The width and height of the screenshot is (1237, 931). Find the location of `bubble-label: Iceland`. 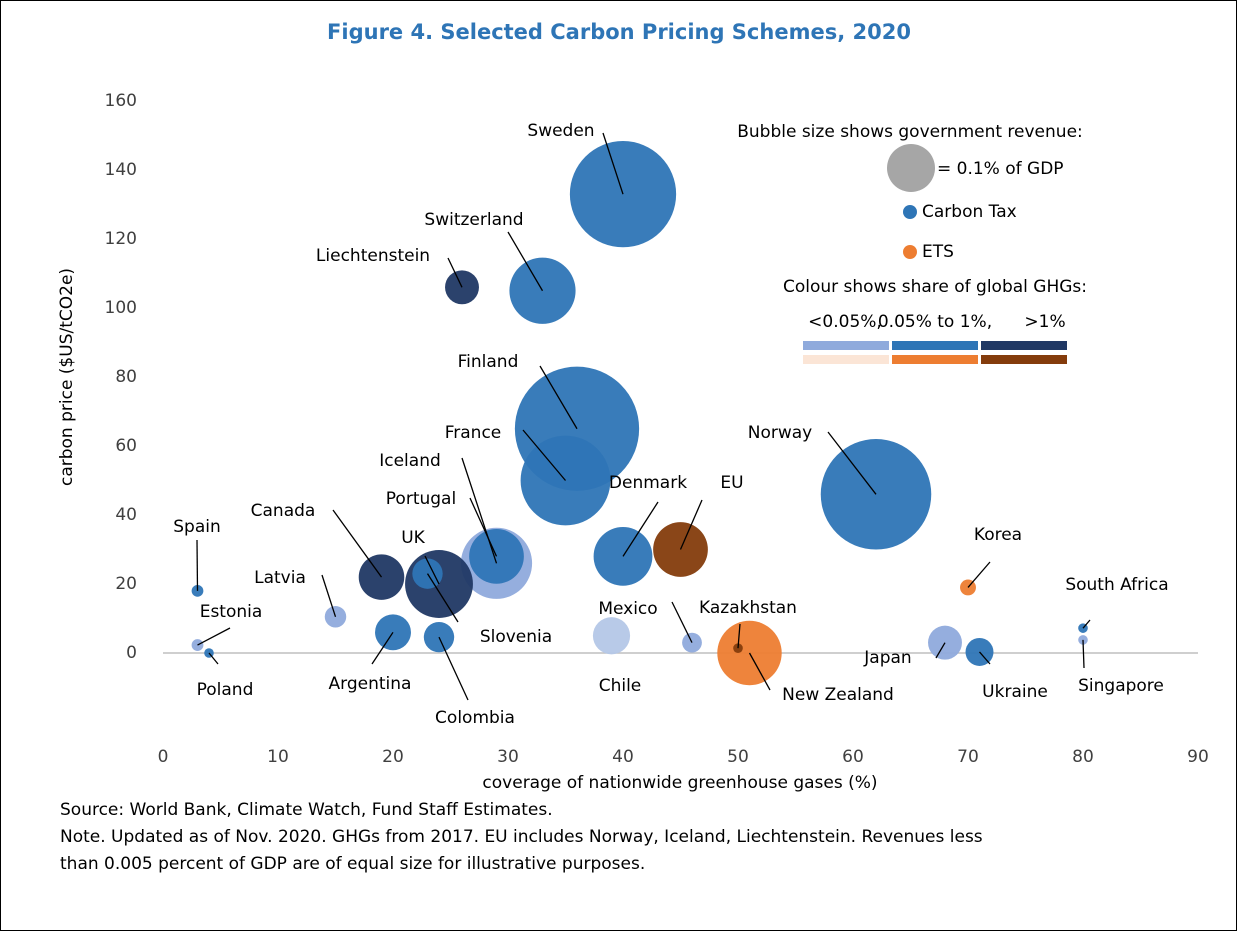

bubble-label: Iceland is located at coordinates (410, 461).